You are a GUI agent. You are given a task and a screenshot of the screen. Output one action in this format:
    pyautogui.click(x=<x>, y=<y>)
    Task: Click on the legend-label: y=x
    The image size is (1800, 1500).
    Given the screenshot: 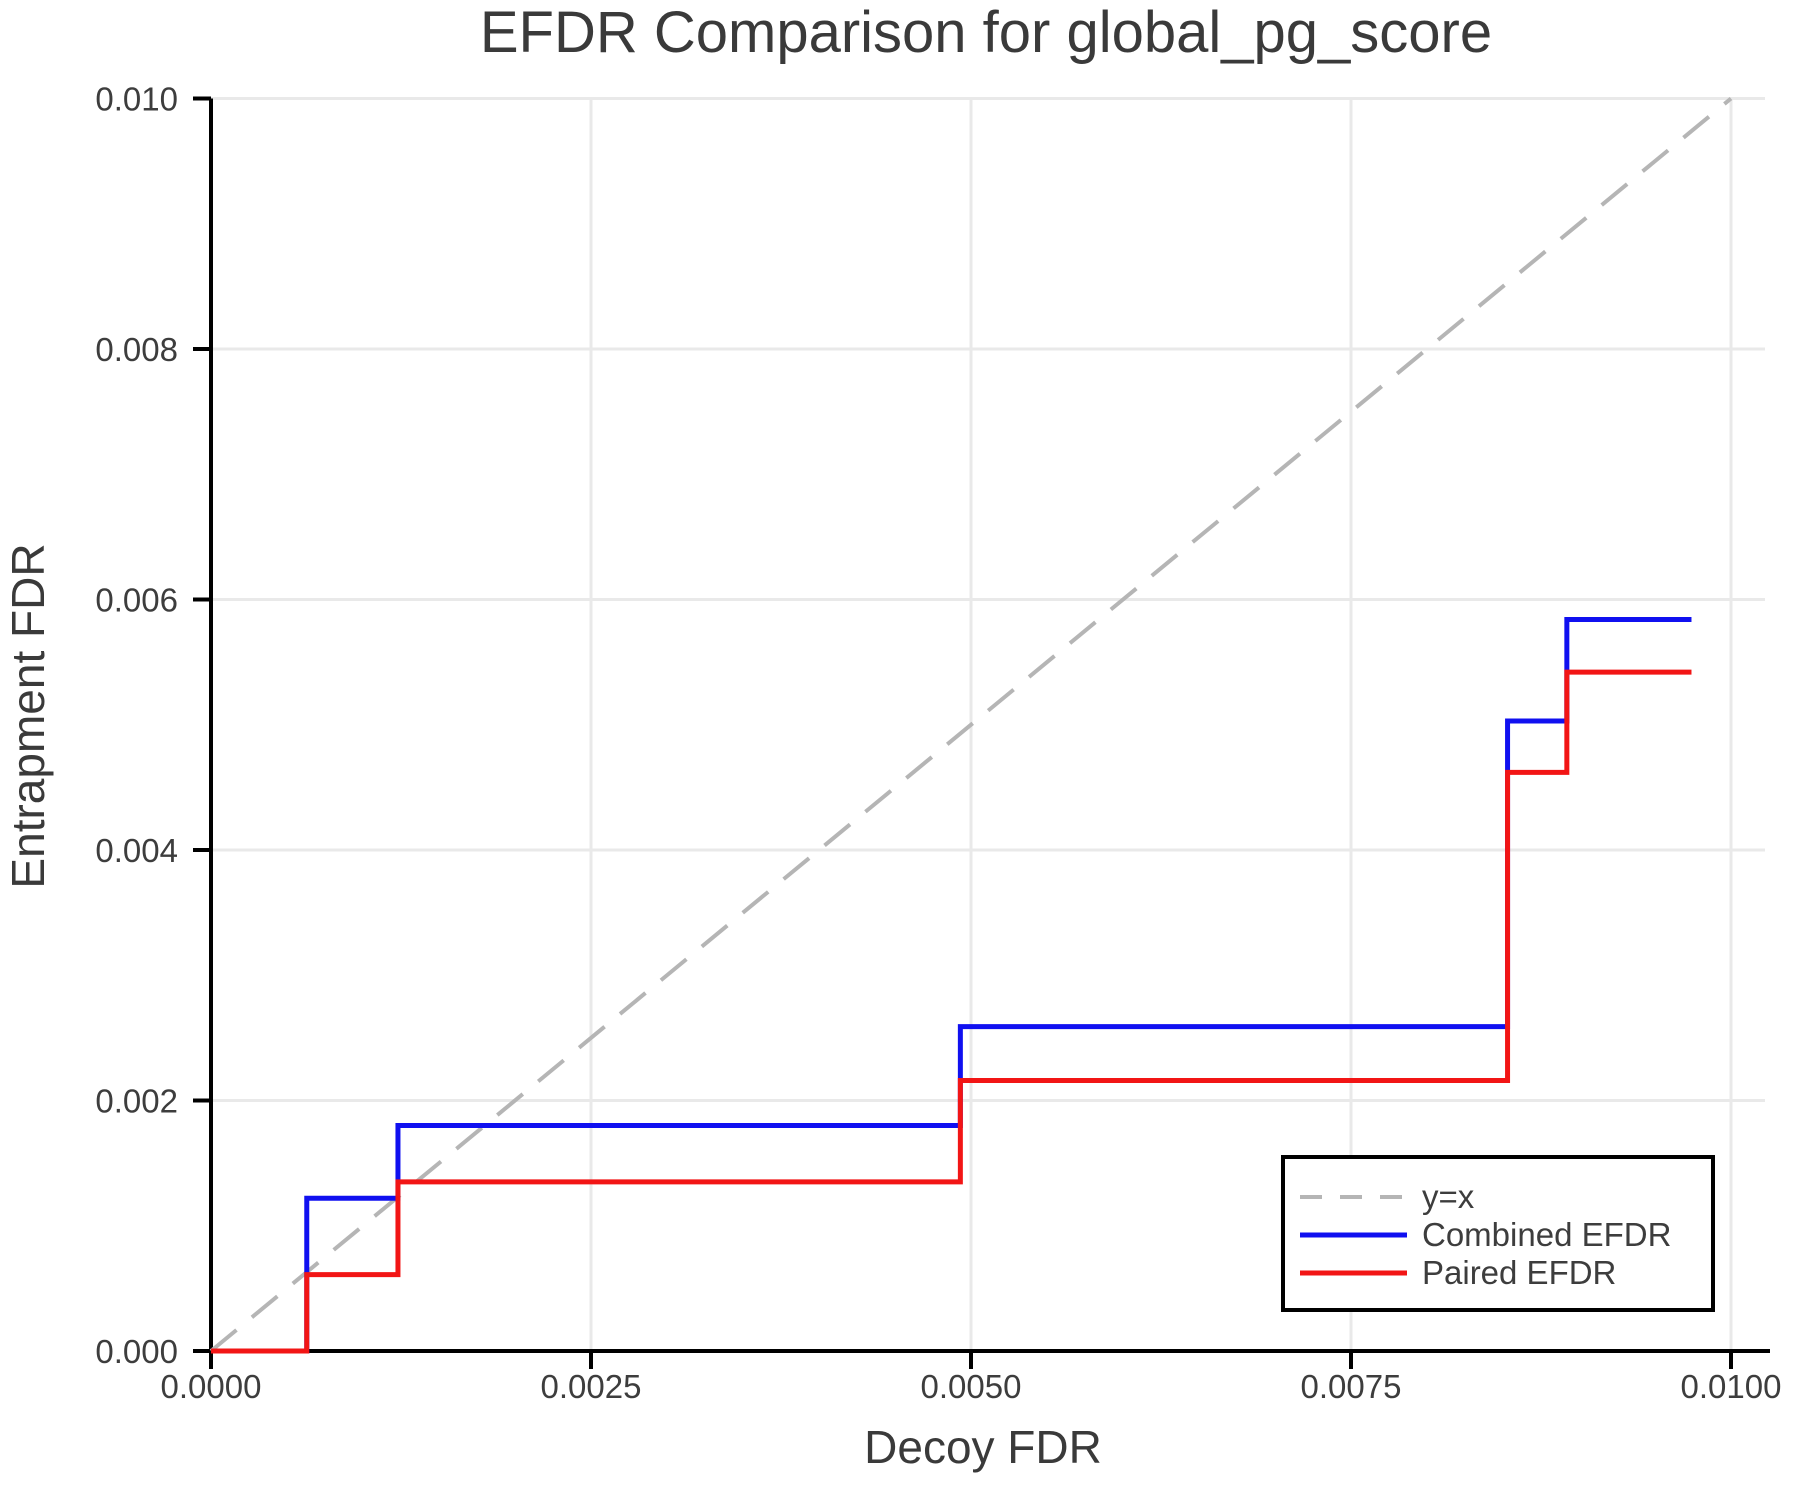 What is the action you would take?
    pyautogui.click(x=1448, y=1196)
    